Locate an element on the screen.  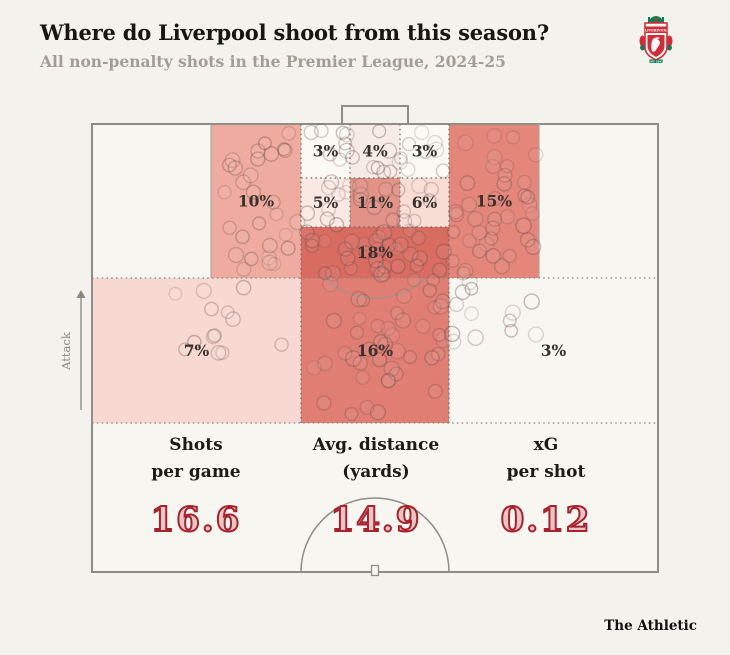
zone-mid-box-left is located at coordinates (325, 202).